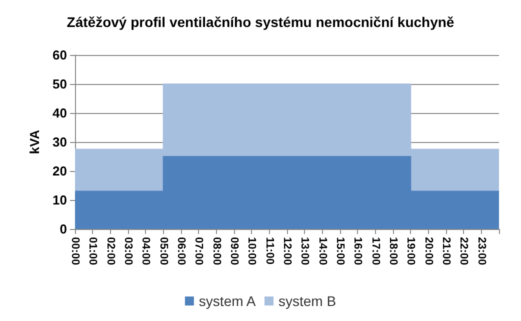 This screenshot has width=521, height=321. What do you see at coordinates (252, 251) in the screenshot?
I see `x-tick-label: 10:00` at bounding box center [252, 251].